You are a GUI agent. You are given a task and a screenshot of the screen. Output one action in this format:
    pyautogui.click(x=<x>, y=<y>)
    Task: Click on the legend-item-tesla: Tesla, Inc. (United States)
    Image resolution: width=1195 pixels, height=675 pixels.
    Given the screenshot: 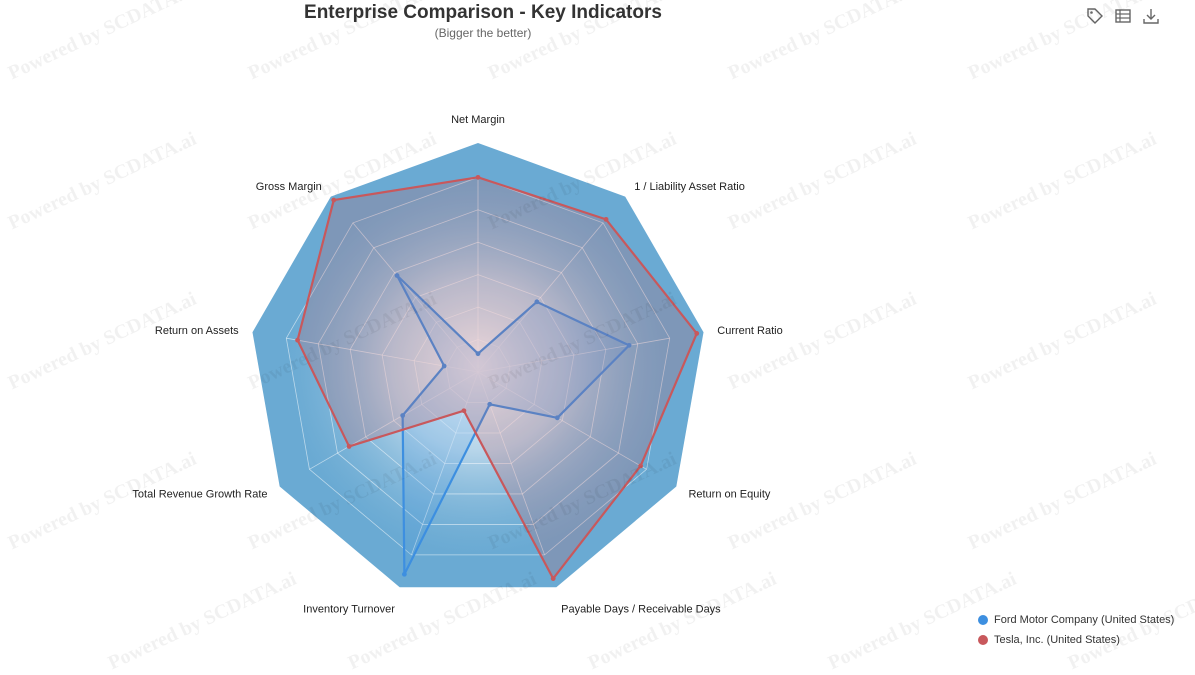 What is the action you would take?
    pyautogui.click(x=1076, y=640)
    